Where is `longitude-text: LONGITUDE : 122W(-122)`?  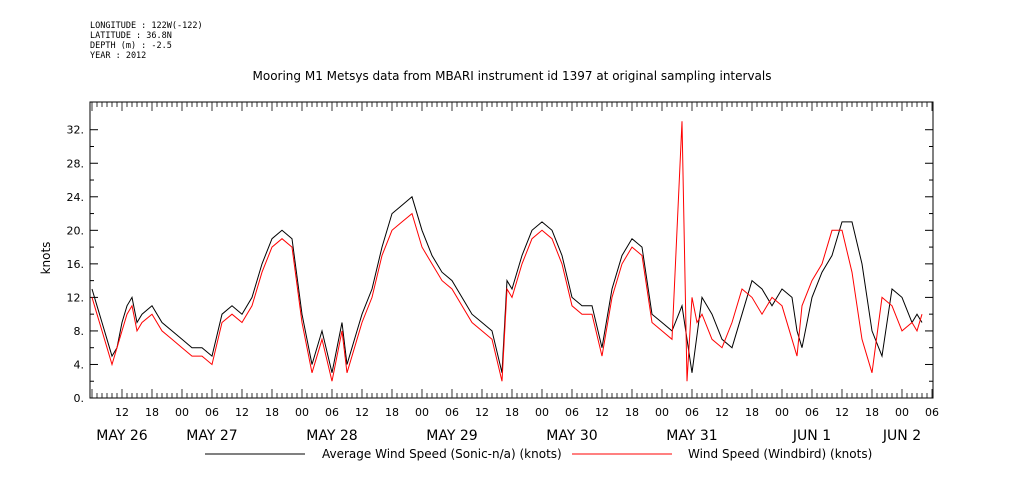 longitude-text: LONGITUDE : 122W(-122) is located at coordinates (146, 26).